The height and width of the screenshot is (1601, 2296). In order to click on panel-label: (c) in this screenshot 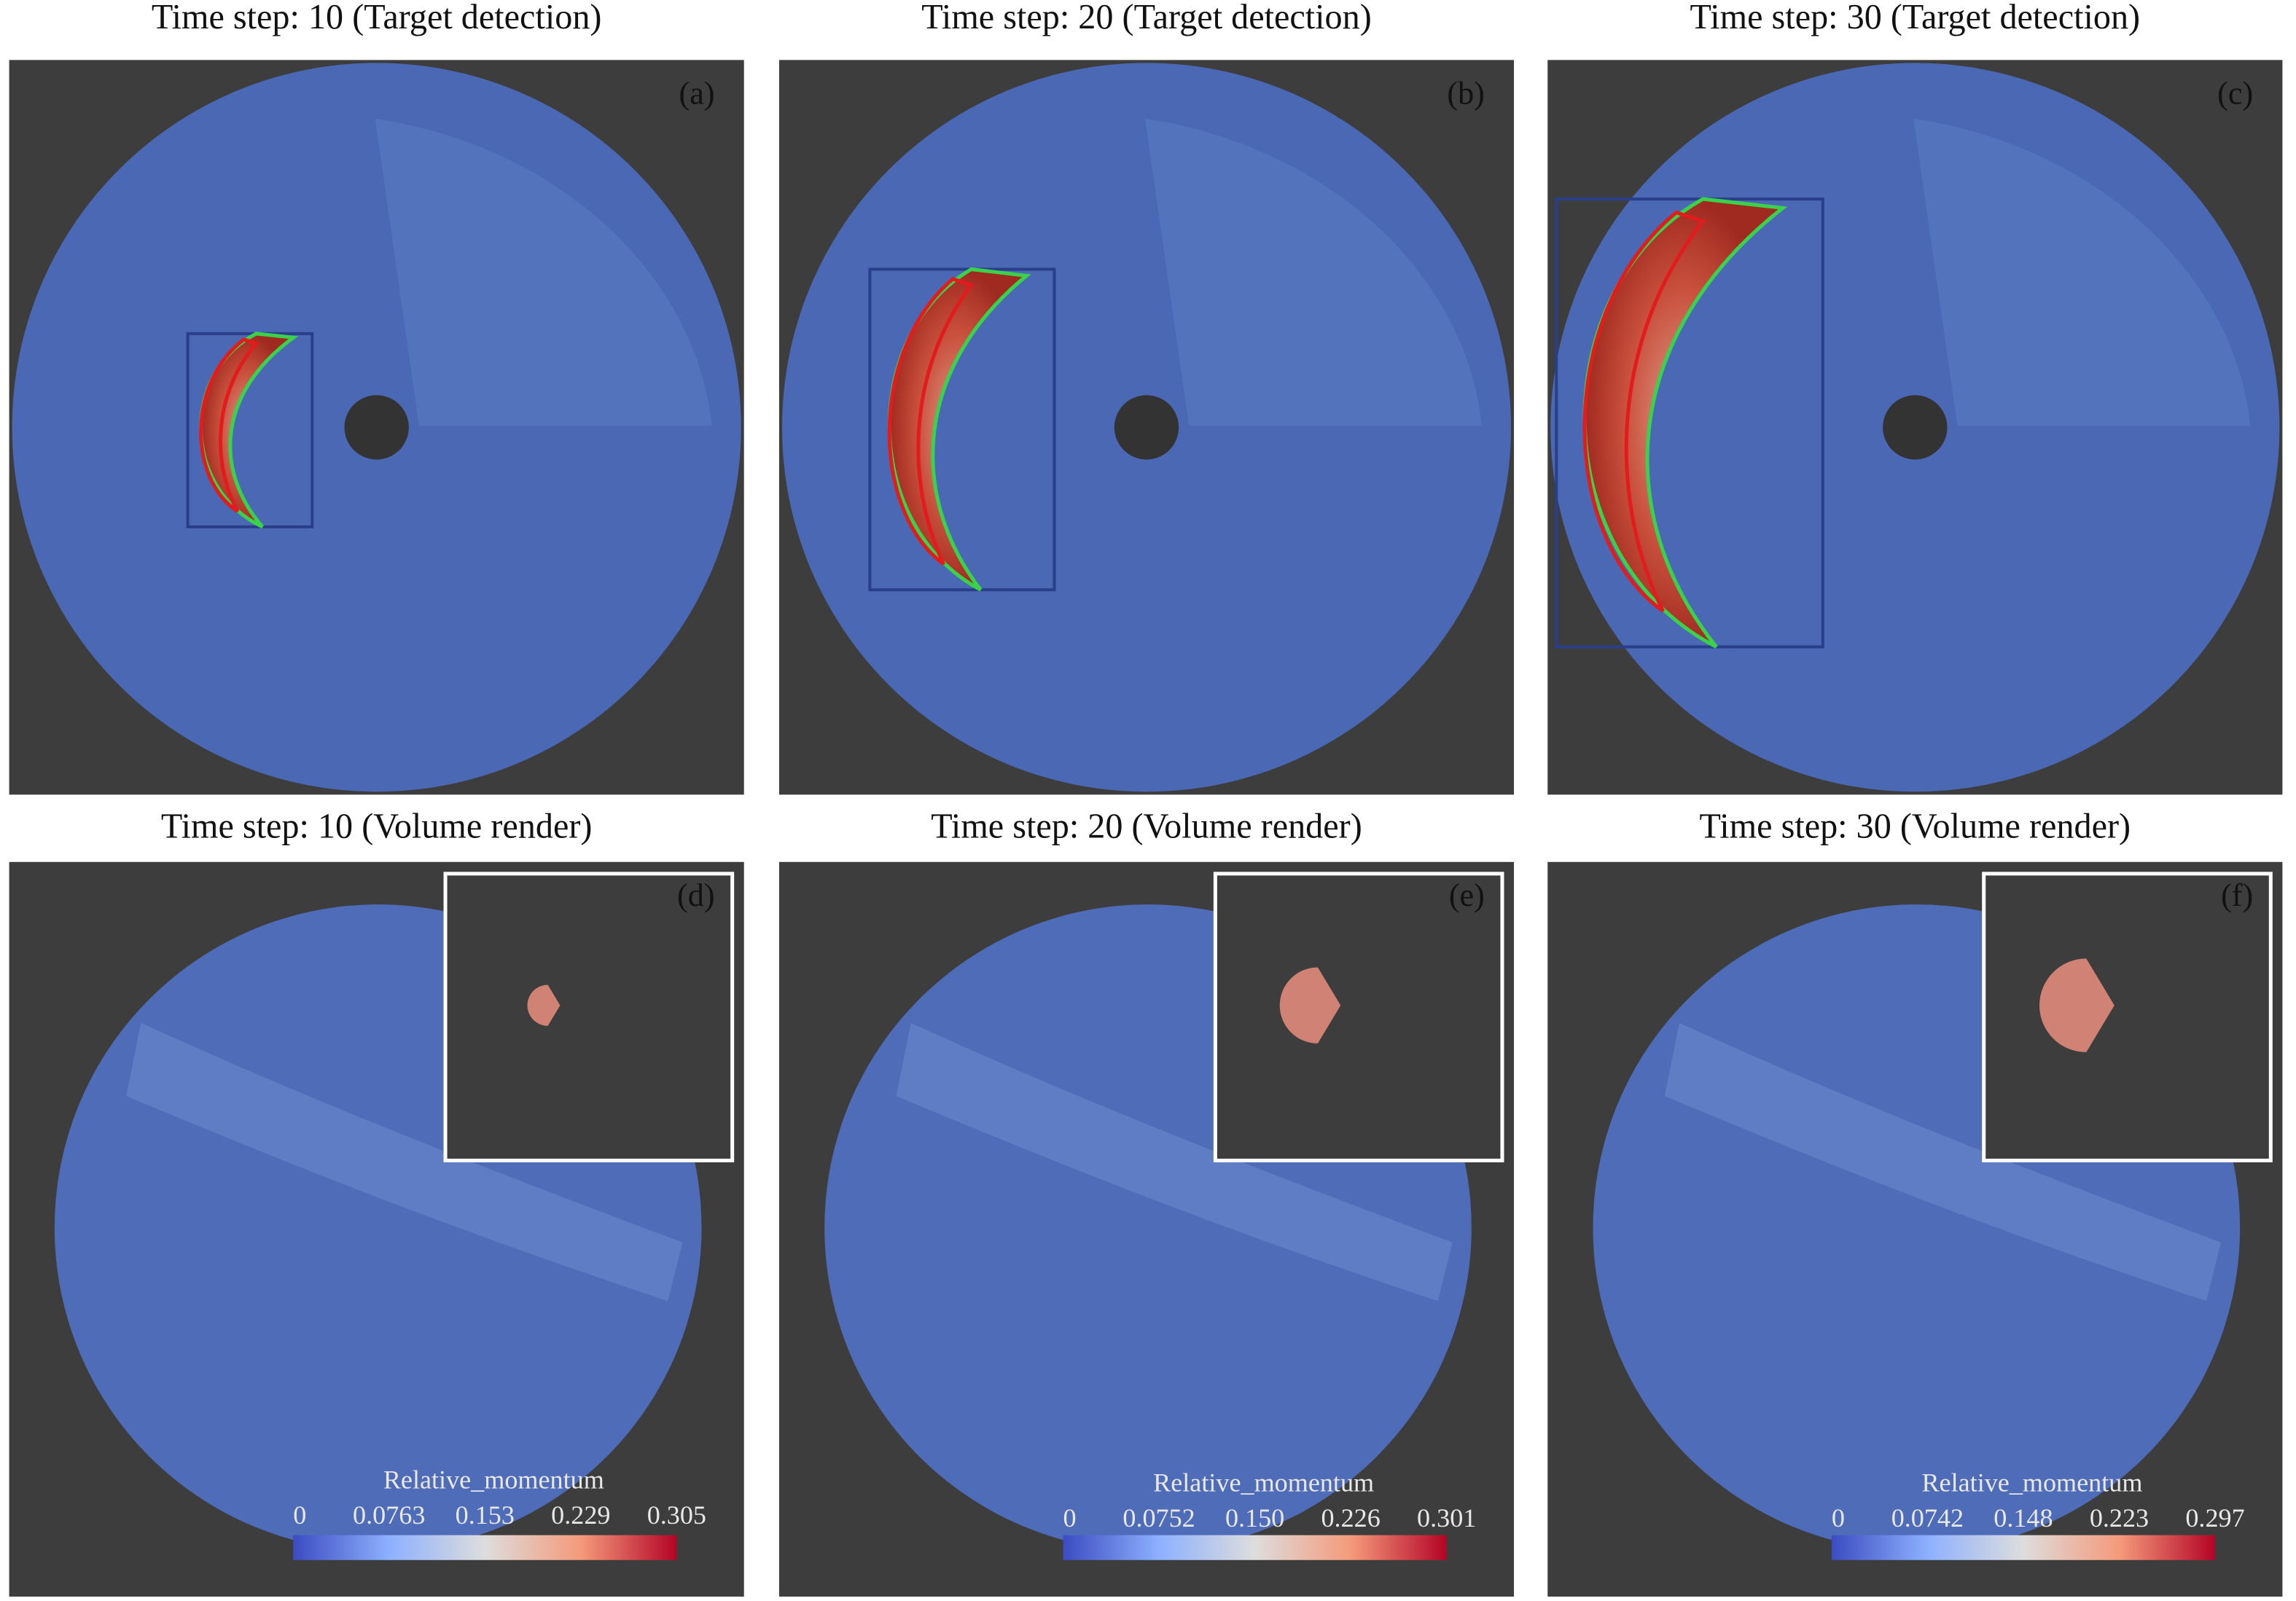, I will do `click(2235, 93)`.